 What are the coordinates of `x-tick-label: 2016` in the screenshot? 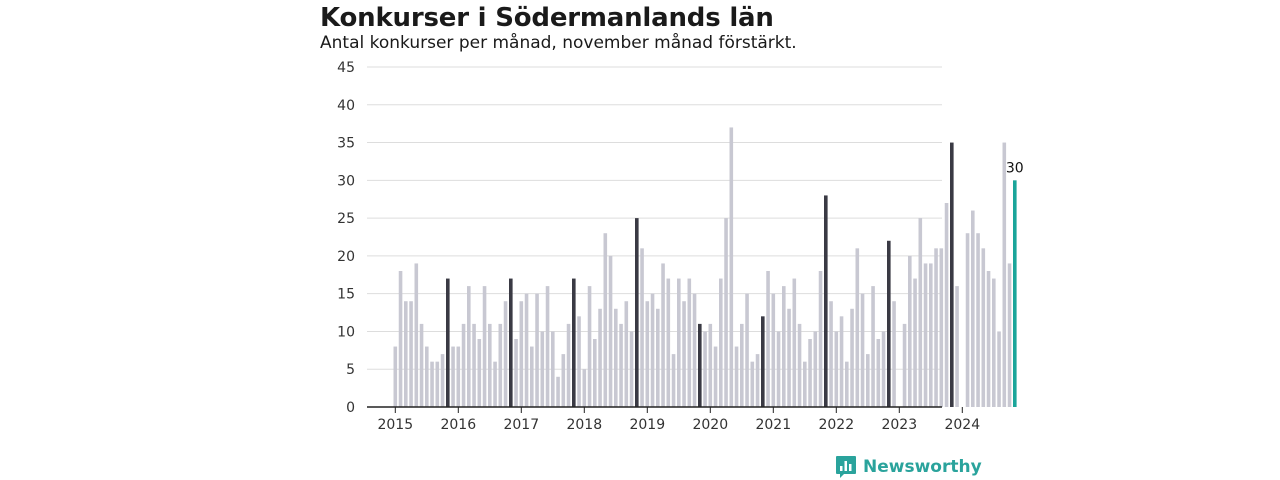 It's located at (458, 425).